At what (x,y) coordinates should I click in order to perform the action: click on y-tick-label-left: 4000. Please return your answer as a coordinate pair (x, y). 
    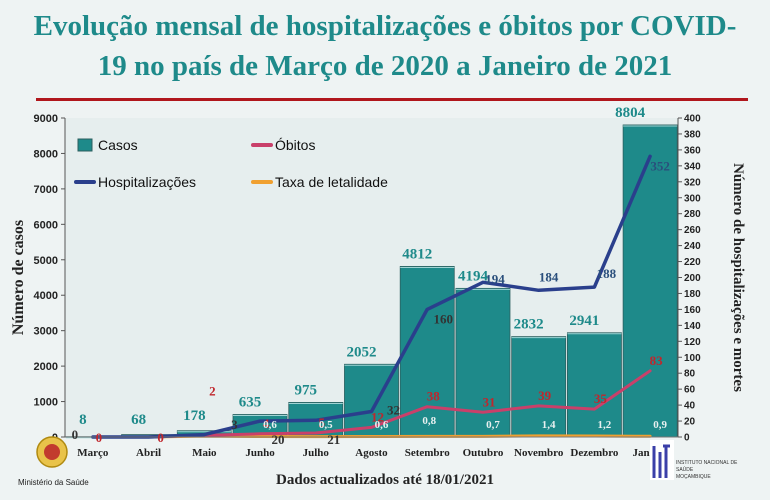
    Looking at the image, I should click on (46, 296).